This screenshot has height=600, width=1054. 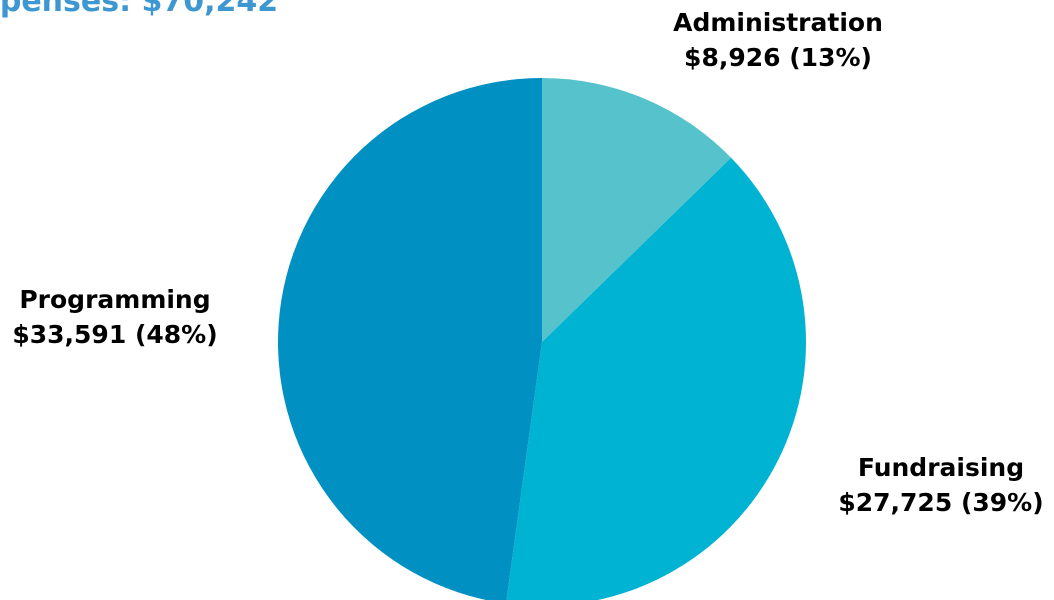 What do you see at coordinates (115, 334) in the screenshot?
I see `slice-value-label: $33,591 (48%)` at bounding box center [115, 334].